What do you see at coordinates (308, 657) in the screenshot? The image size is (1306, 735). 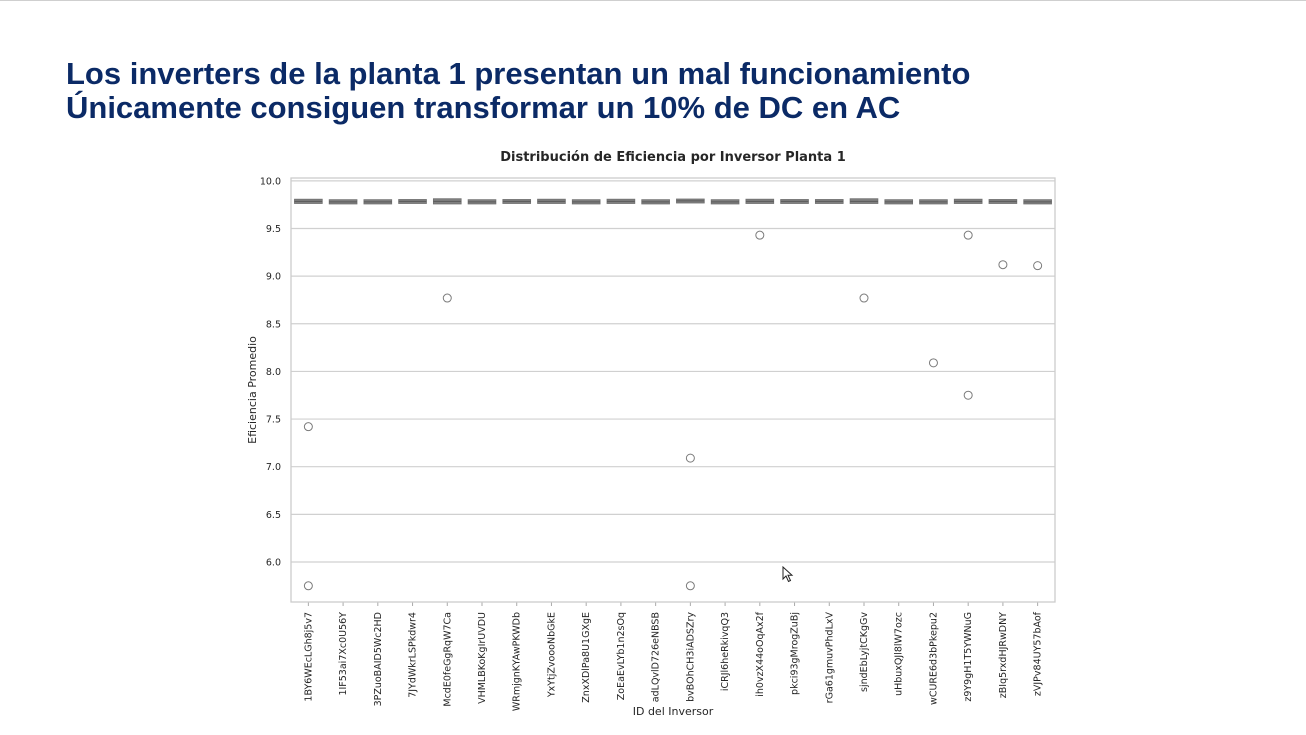 I see `x-tick-label: 1BY6WEcLGh8j5v7` at bounding box center [308, 657].